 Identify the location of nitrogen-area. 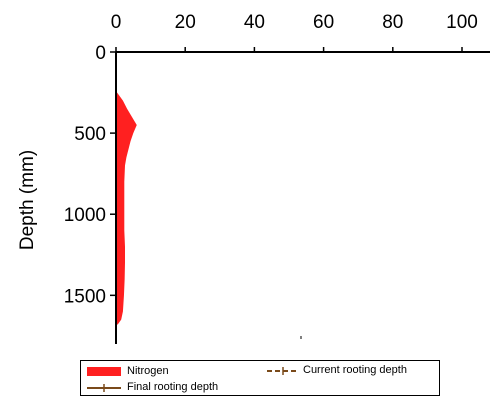
(126, 208).